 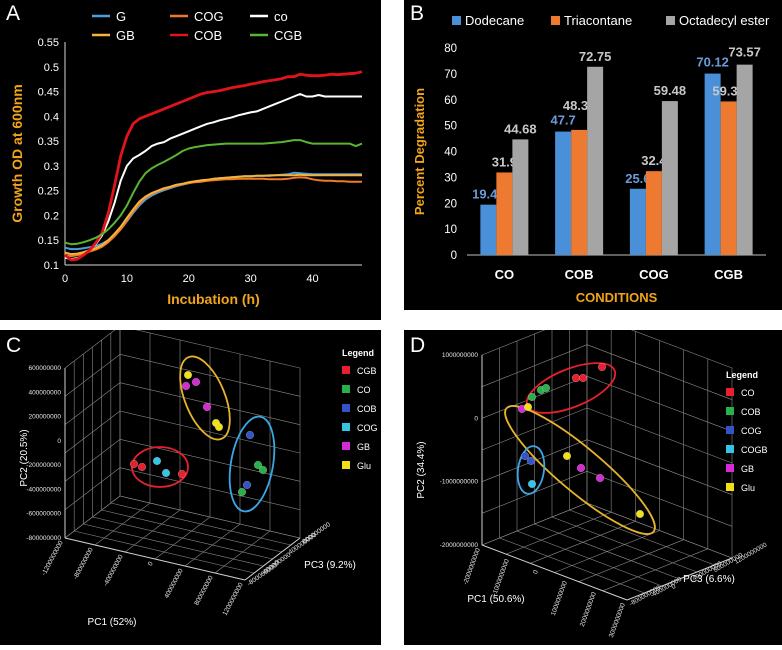 I want to click on bar-value-label: 70.12, so click(x=712, y=62).